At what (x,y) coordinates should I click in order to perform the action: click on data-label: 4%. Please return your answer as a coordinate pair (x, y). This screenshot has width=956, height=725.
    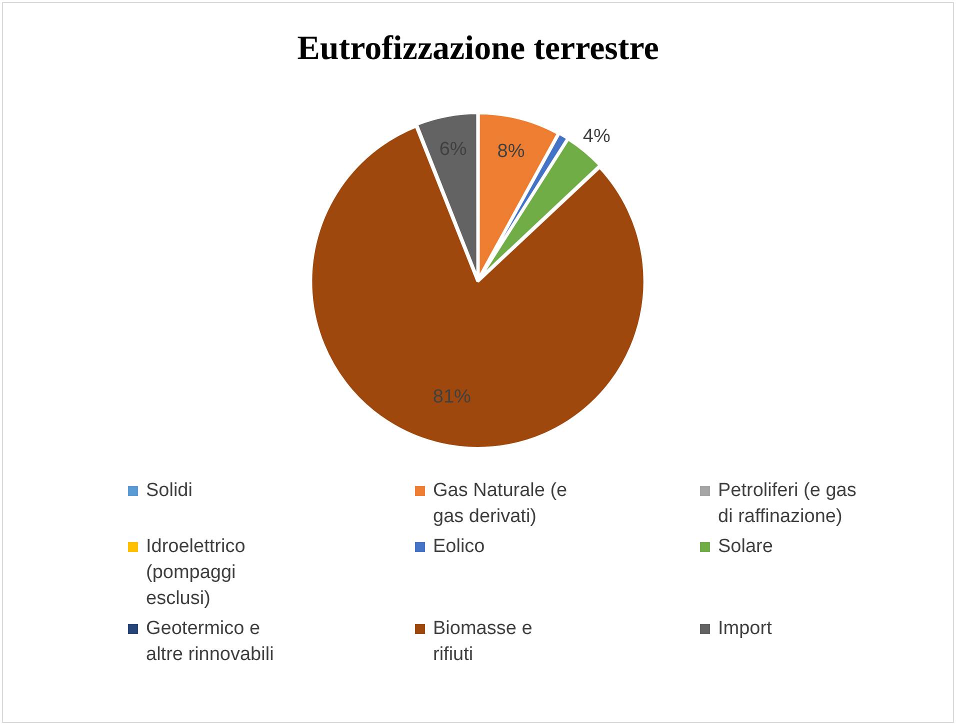
    Looking at the image, I should click on (596, 137).